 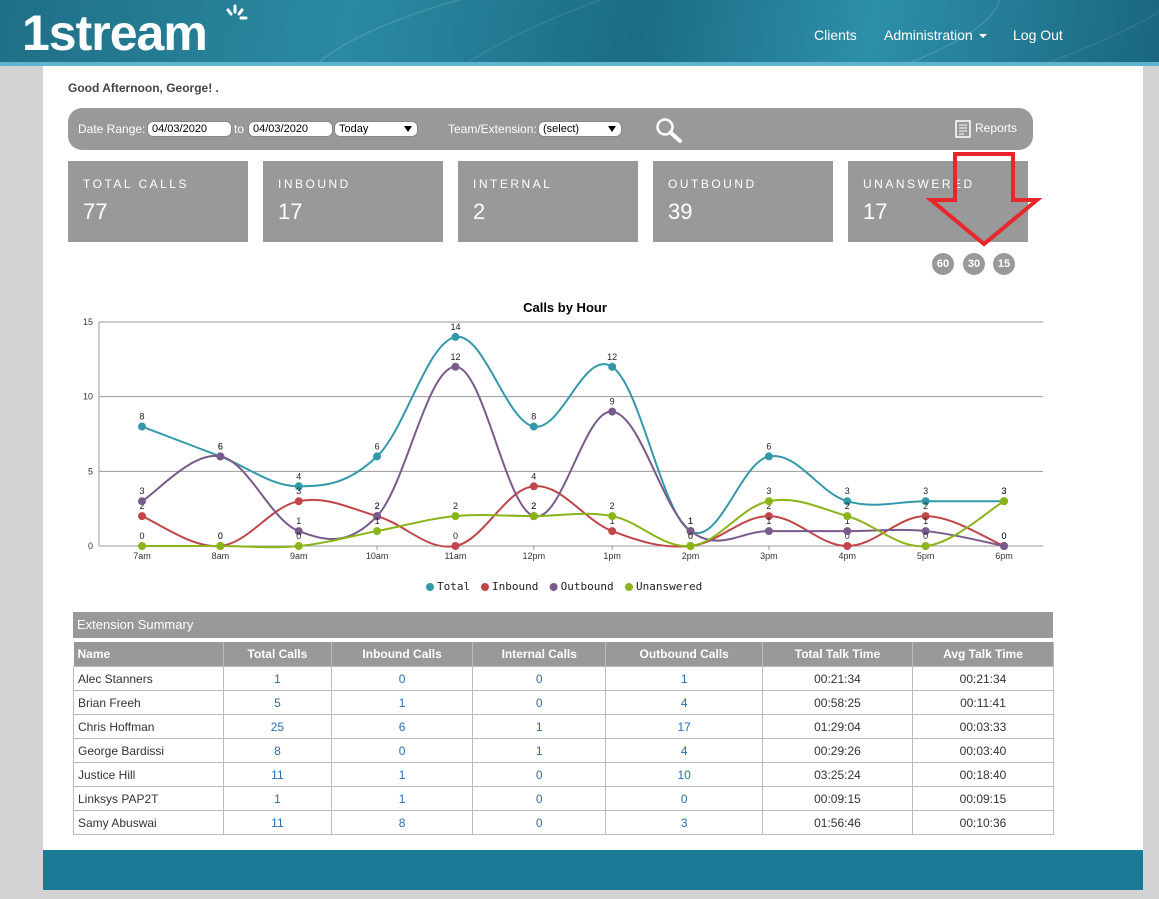 What do you see at coordinates (669, 130) in the screenshot?
I see `search-icon` at bounding box center [669, 130].